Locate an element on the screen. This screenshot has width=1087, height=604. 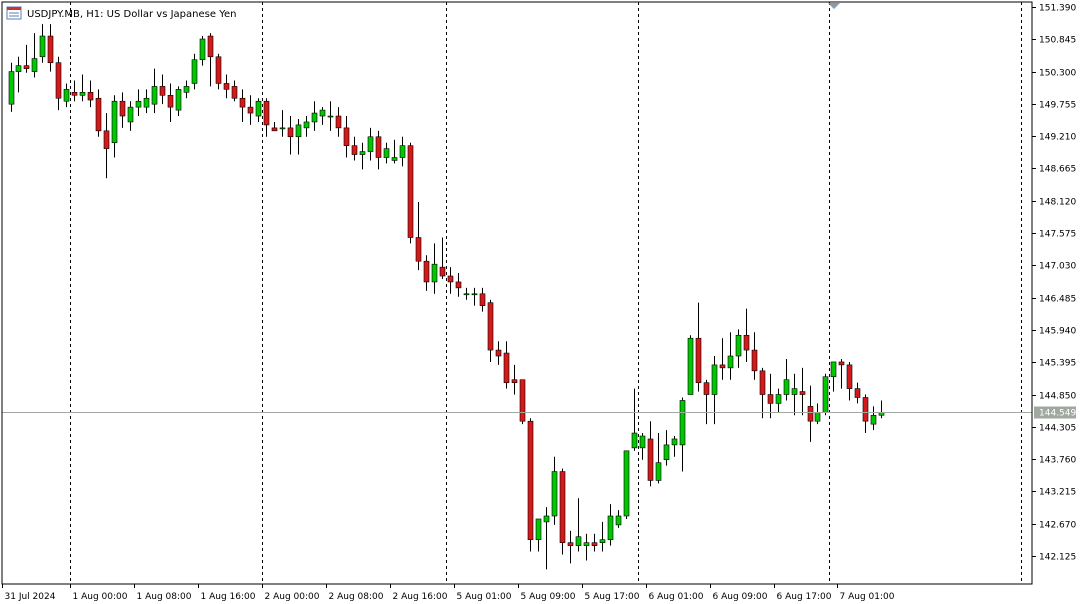
y-tick-label: 149.755 is located at coordinates (1057, 106).